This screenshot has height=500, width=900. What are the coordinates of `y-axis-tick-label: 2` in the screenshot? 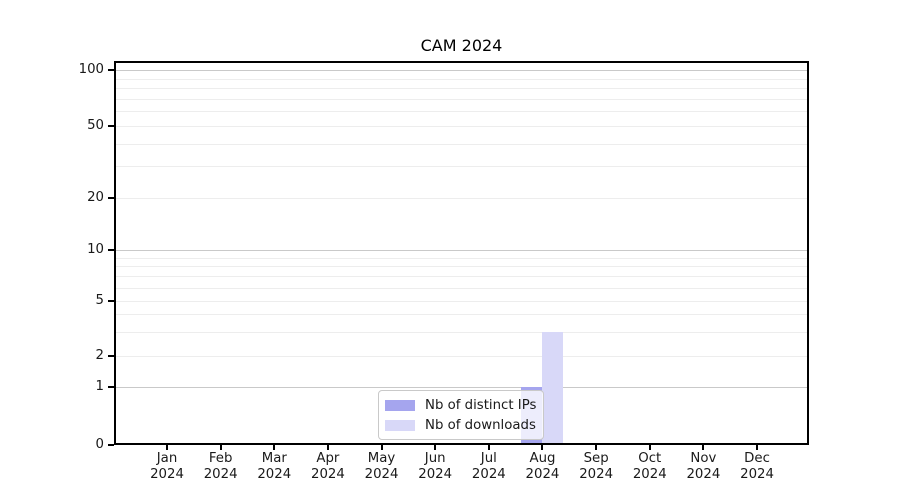 It's located at (99, 355).